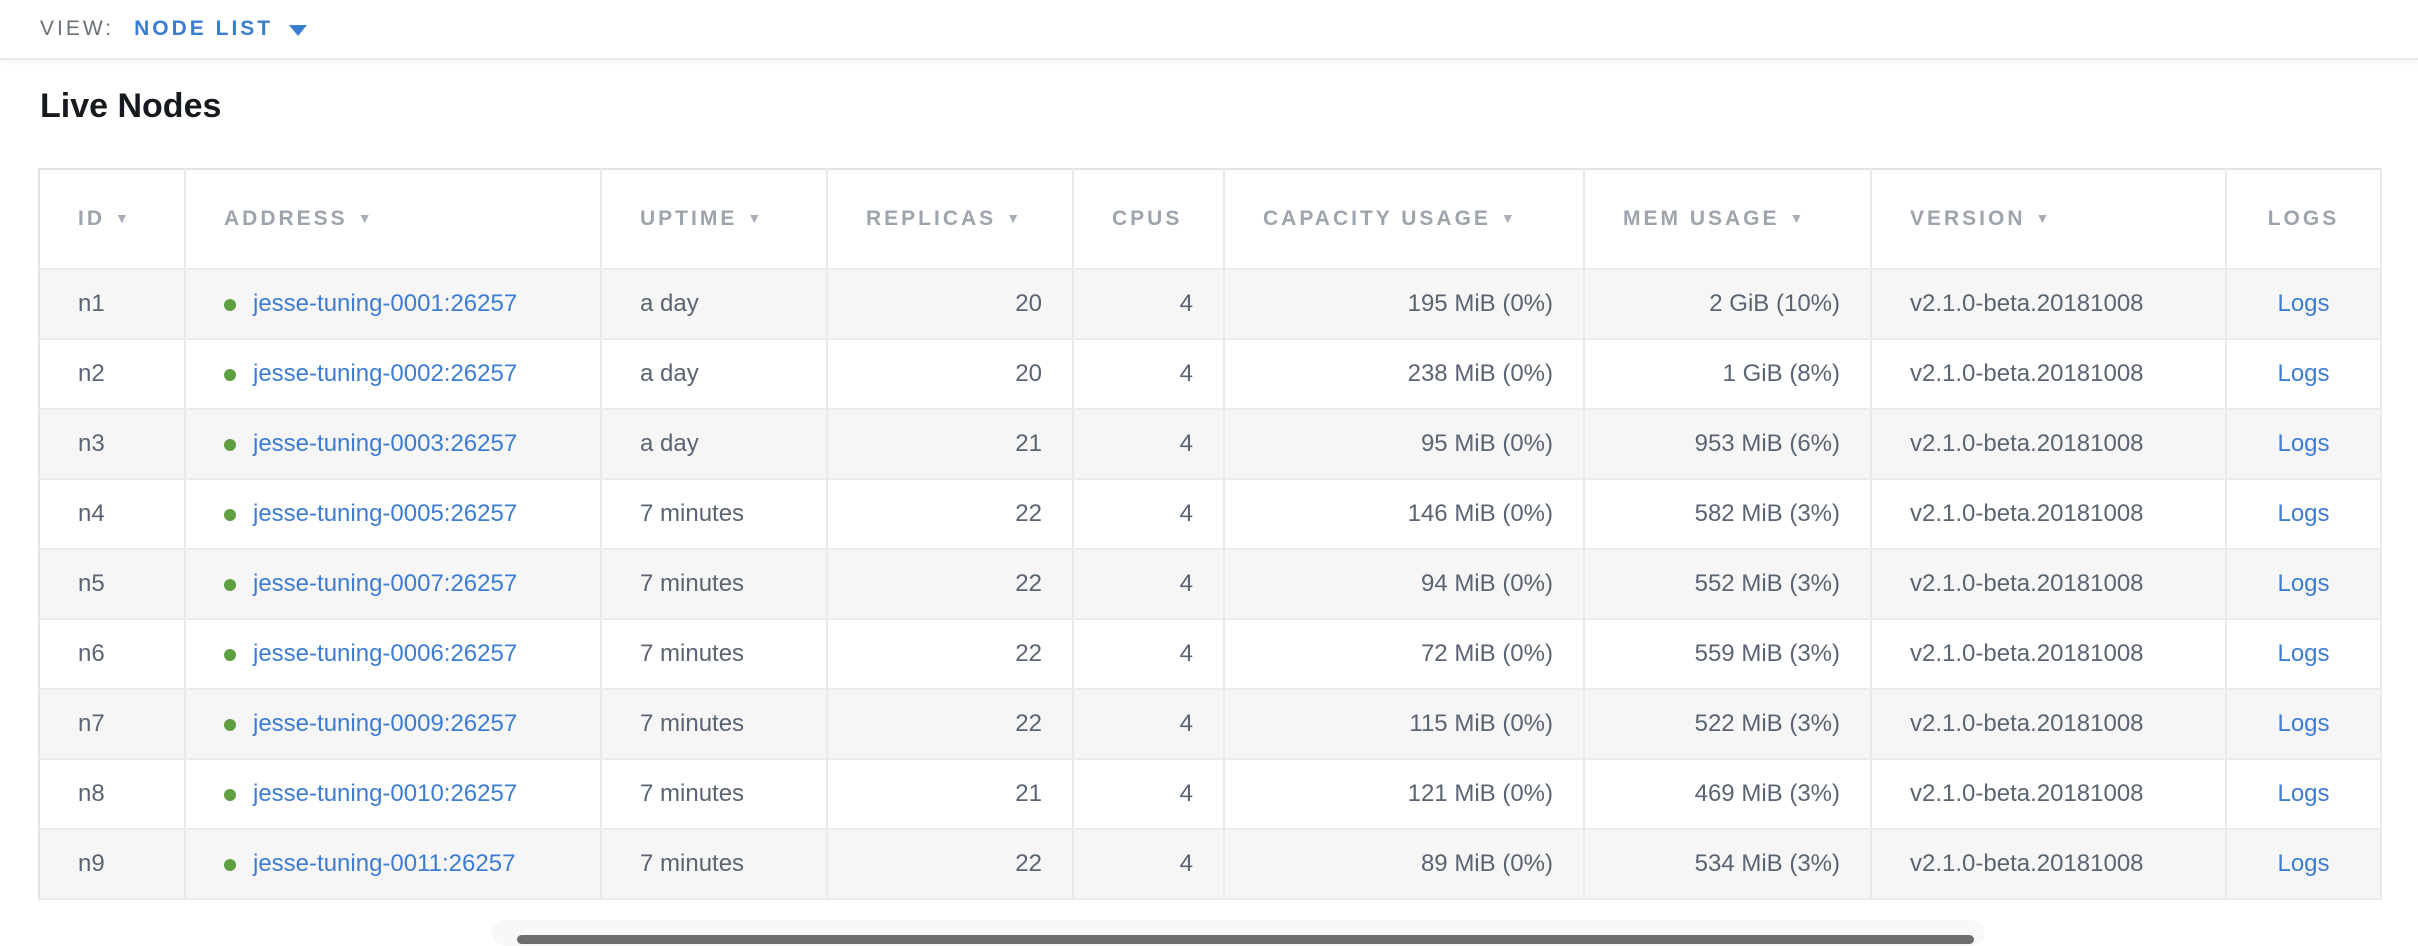 The image size is (2418, 946). I want to click on cell-capacity_usage: 95 MiB (0%), so click(1404, 444).